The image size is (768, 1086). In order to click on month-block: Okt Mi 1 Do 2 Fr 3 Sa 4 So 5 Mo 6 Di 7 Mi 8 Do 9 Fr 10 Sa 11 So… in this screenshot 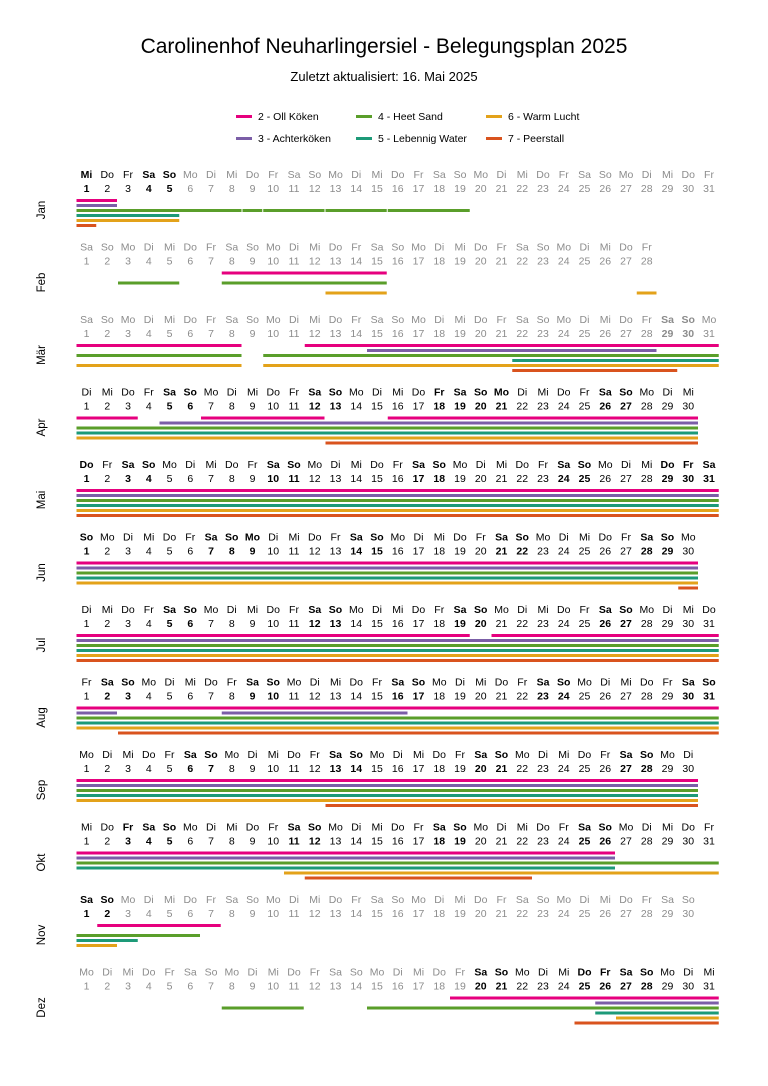, I will do `click(377, 851)`.